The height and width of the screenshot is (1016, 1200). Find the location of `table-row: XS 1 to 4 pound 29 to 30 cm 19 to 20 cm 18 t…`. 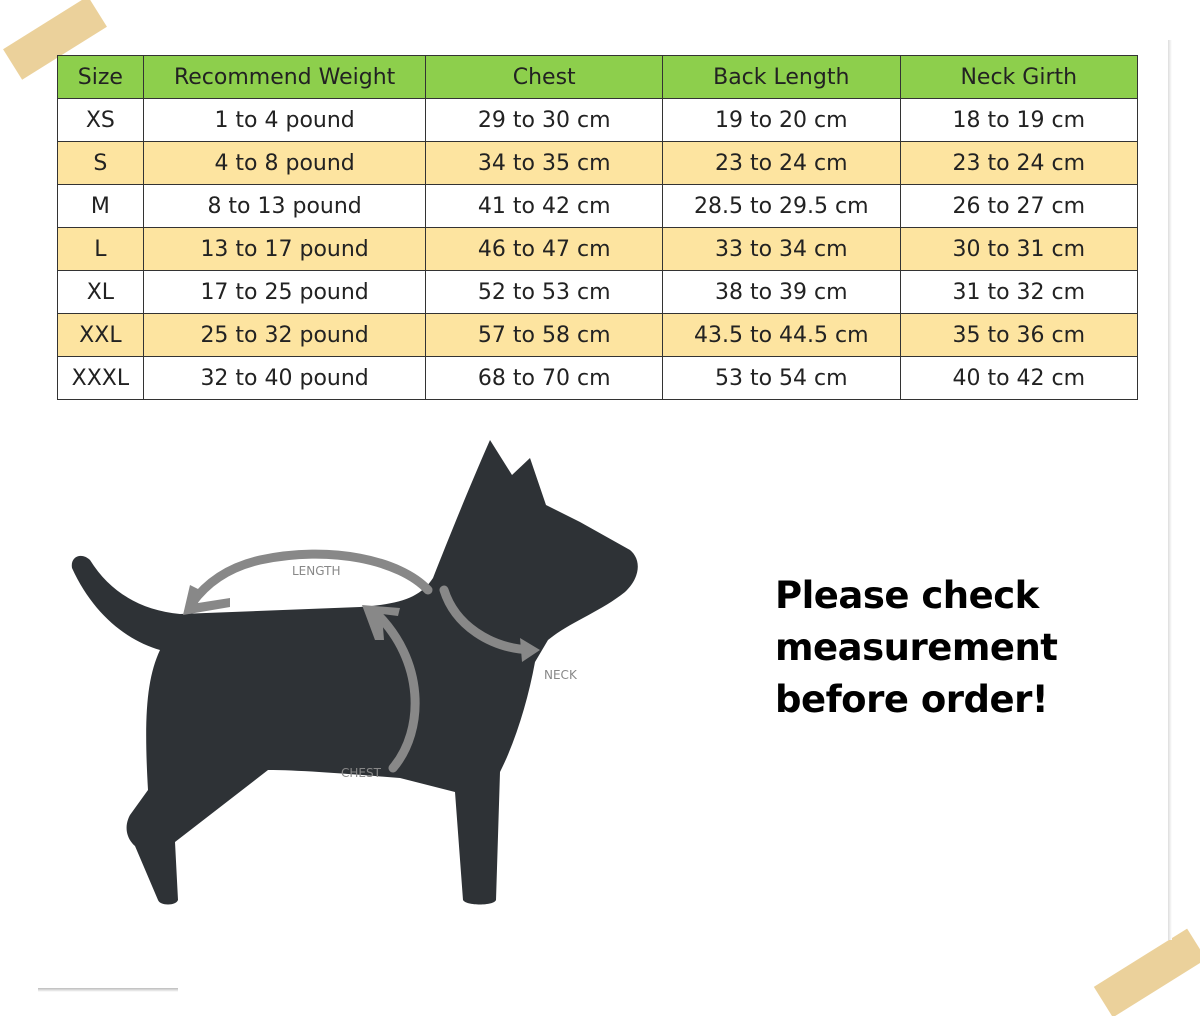

table-row: XS 1 to 4 pound 29 to 30 cm 19 to 20 cm 18 t… is located at coordinates (598, 120).